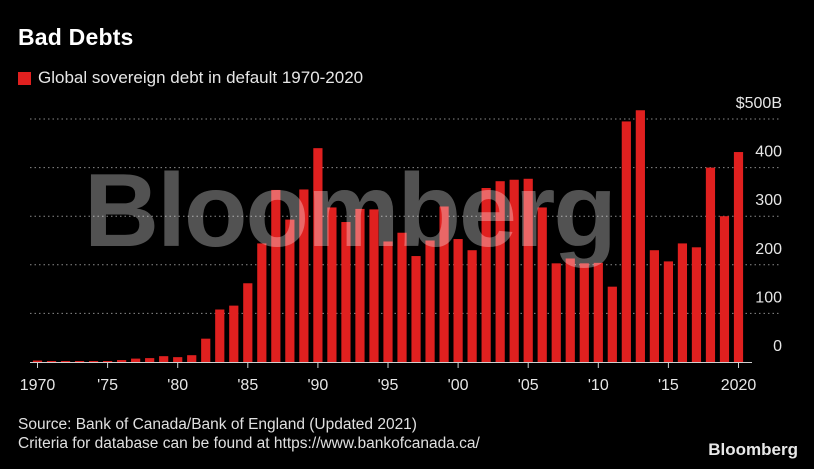 The width and height of the screenshot is (814, 469). What do you see at coordinates (38, 385) in the screenshot?
I see `x-tick-label: 1970` at bounding box center [38, 385].